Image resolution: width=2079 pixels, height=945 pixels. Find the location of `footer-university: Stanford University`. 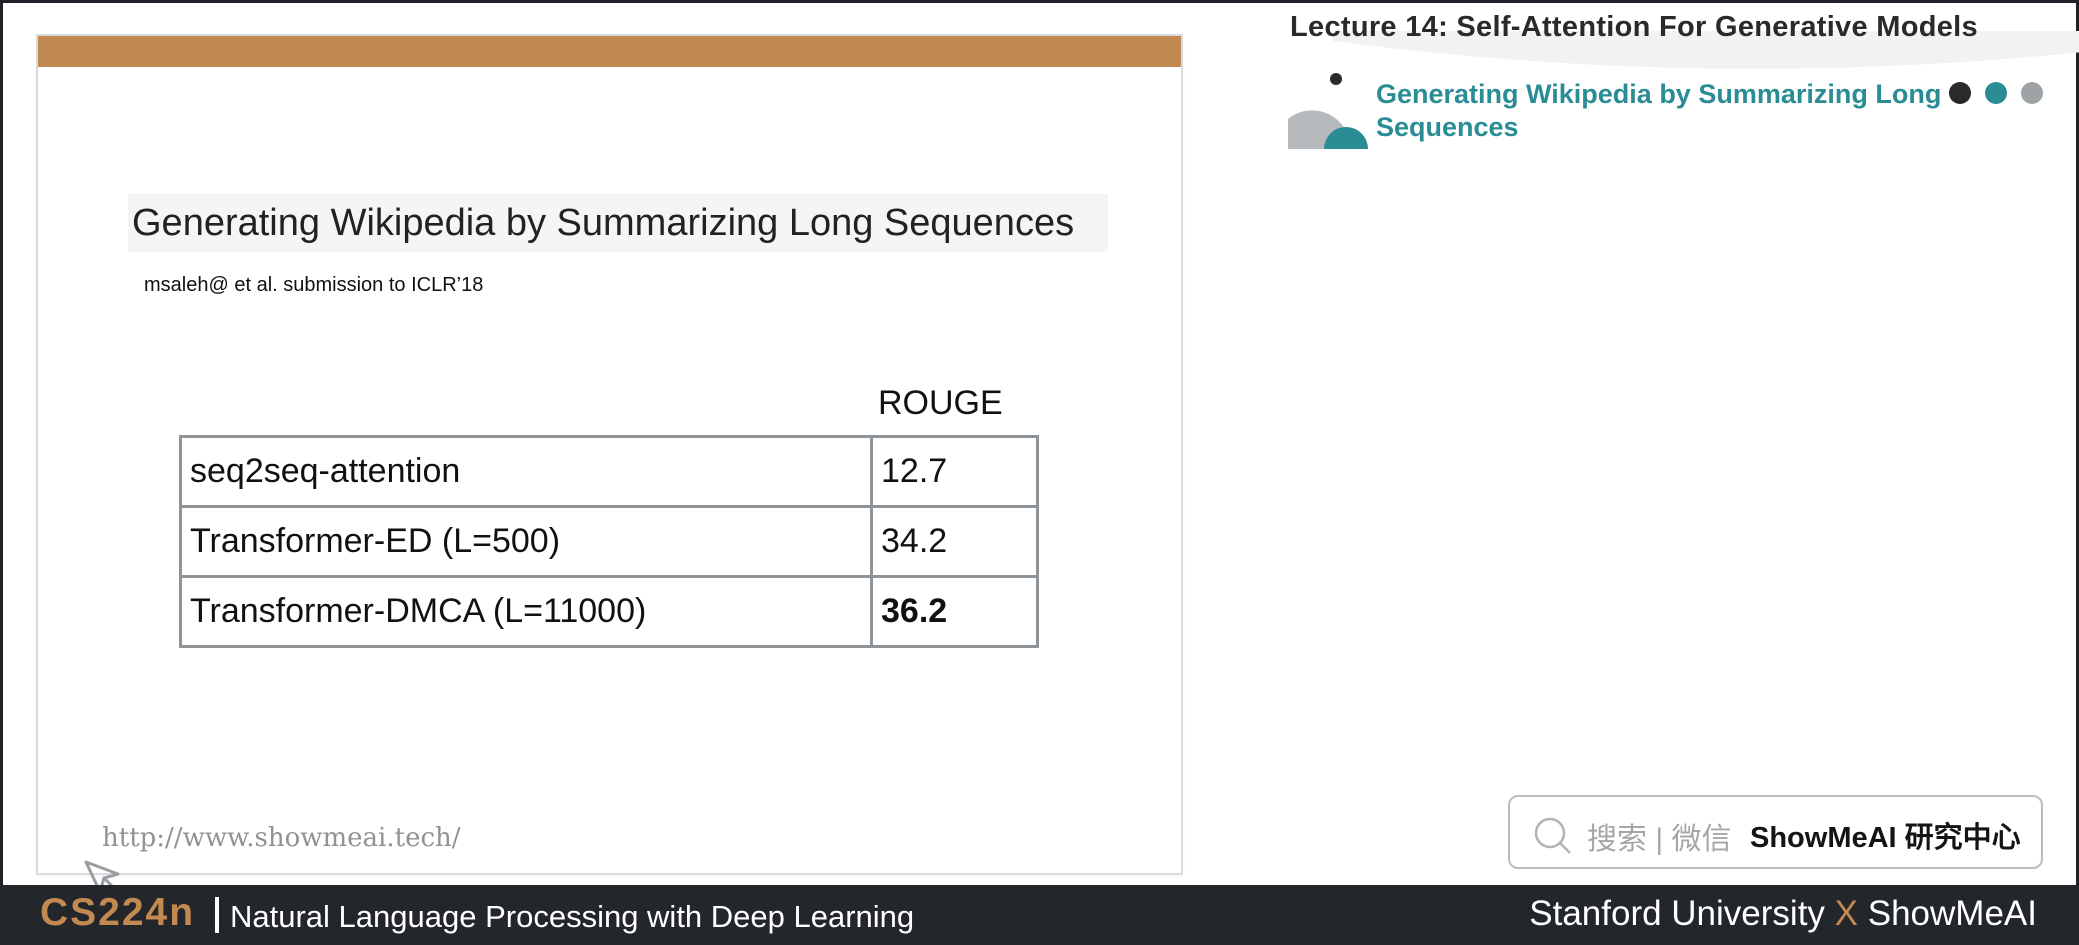

footer-university: Stanford University is located at coordinates (1677, 913).